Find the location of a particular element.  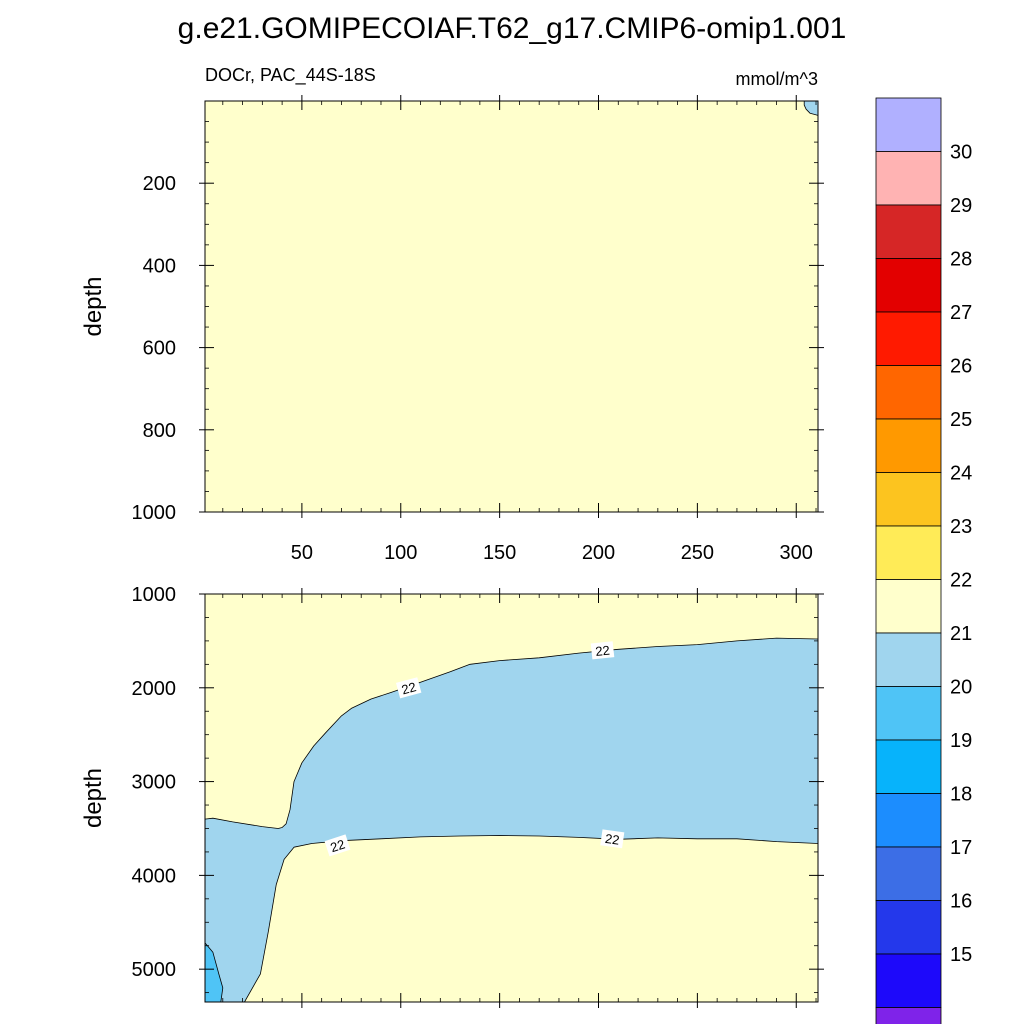

colorbar-tick-label: 18 is located at coordinates (961, 795).